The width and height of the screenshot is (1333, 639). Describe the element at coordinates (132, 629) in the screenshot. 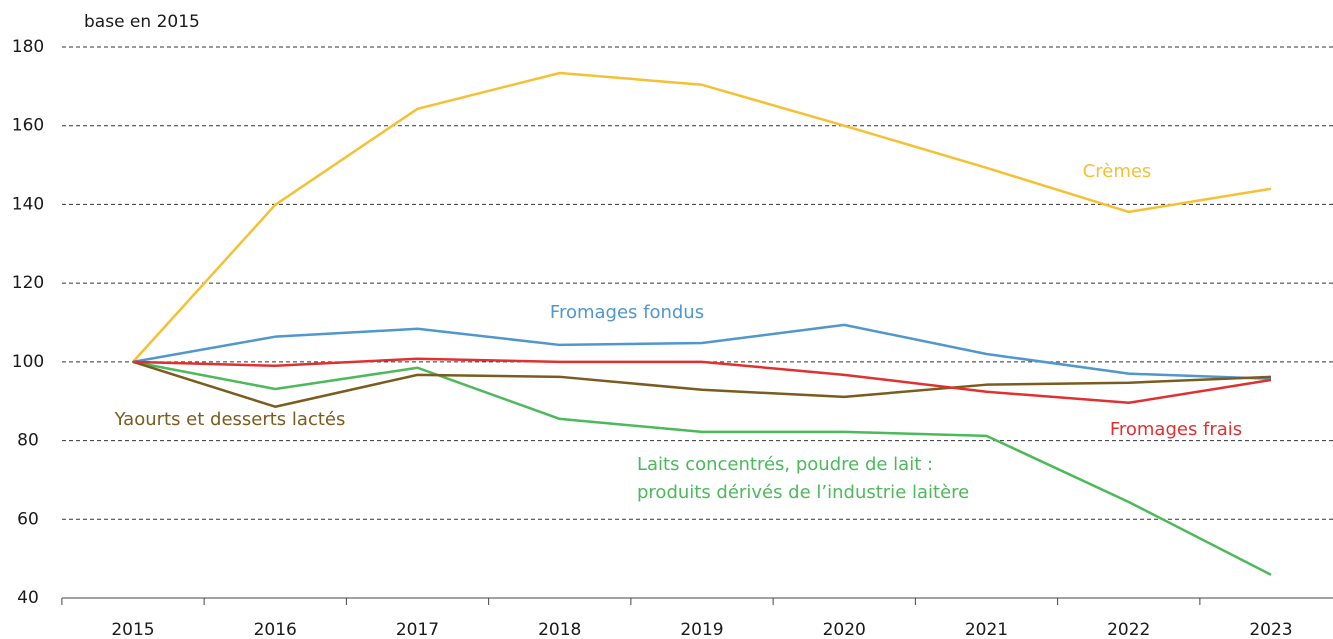

I see `x-tick-label: 2015` at that location.